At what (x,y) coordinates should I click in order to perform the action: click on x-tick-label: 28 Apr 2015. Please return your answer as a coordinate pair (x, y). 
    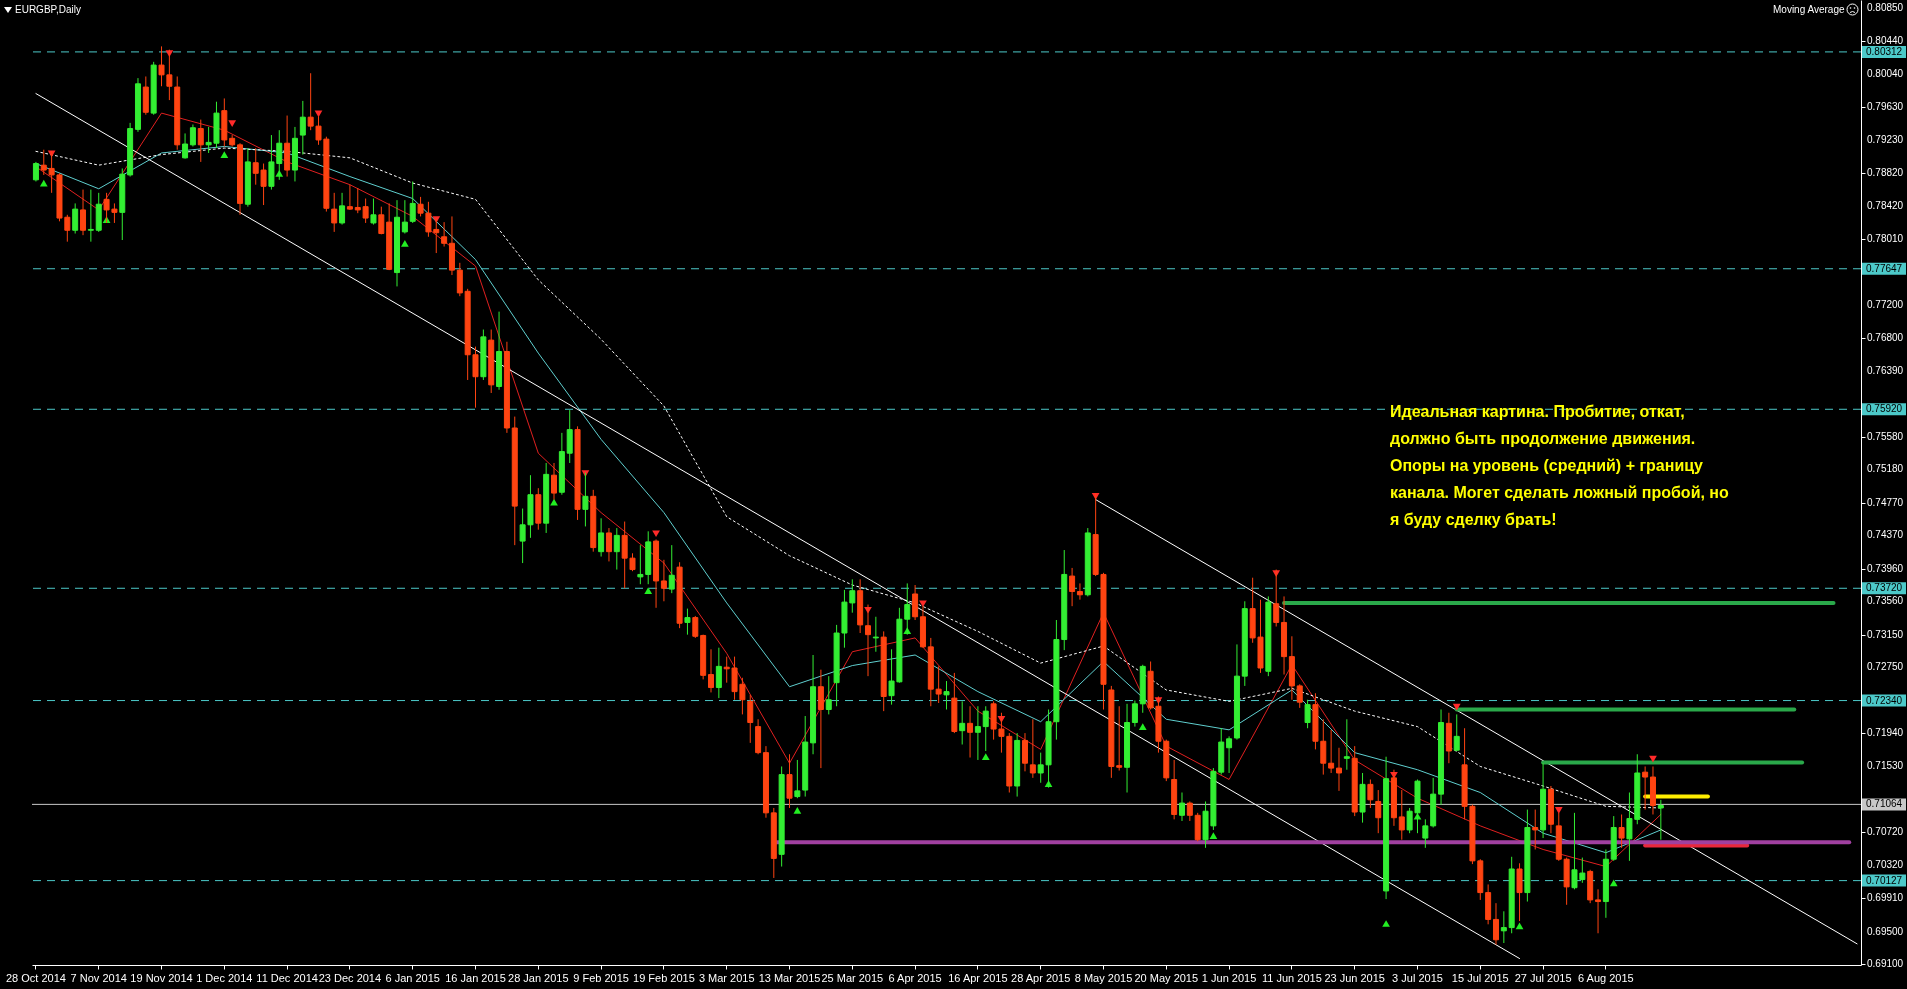
    Looking at the image, I should click on (1041, 977).